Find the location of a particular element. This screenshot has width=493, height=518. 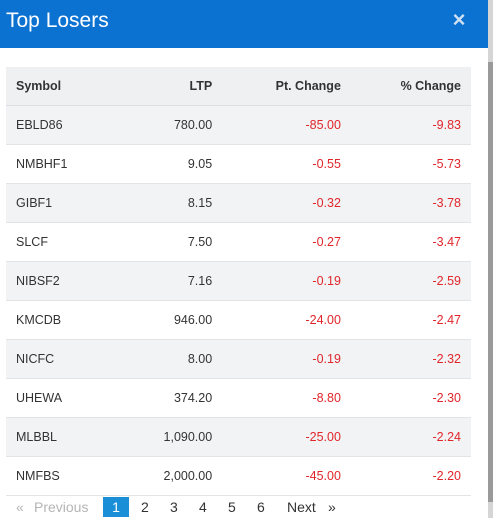

pagination-first: « is located at coordinates (20, 507).